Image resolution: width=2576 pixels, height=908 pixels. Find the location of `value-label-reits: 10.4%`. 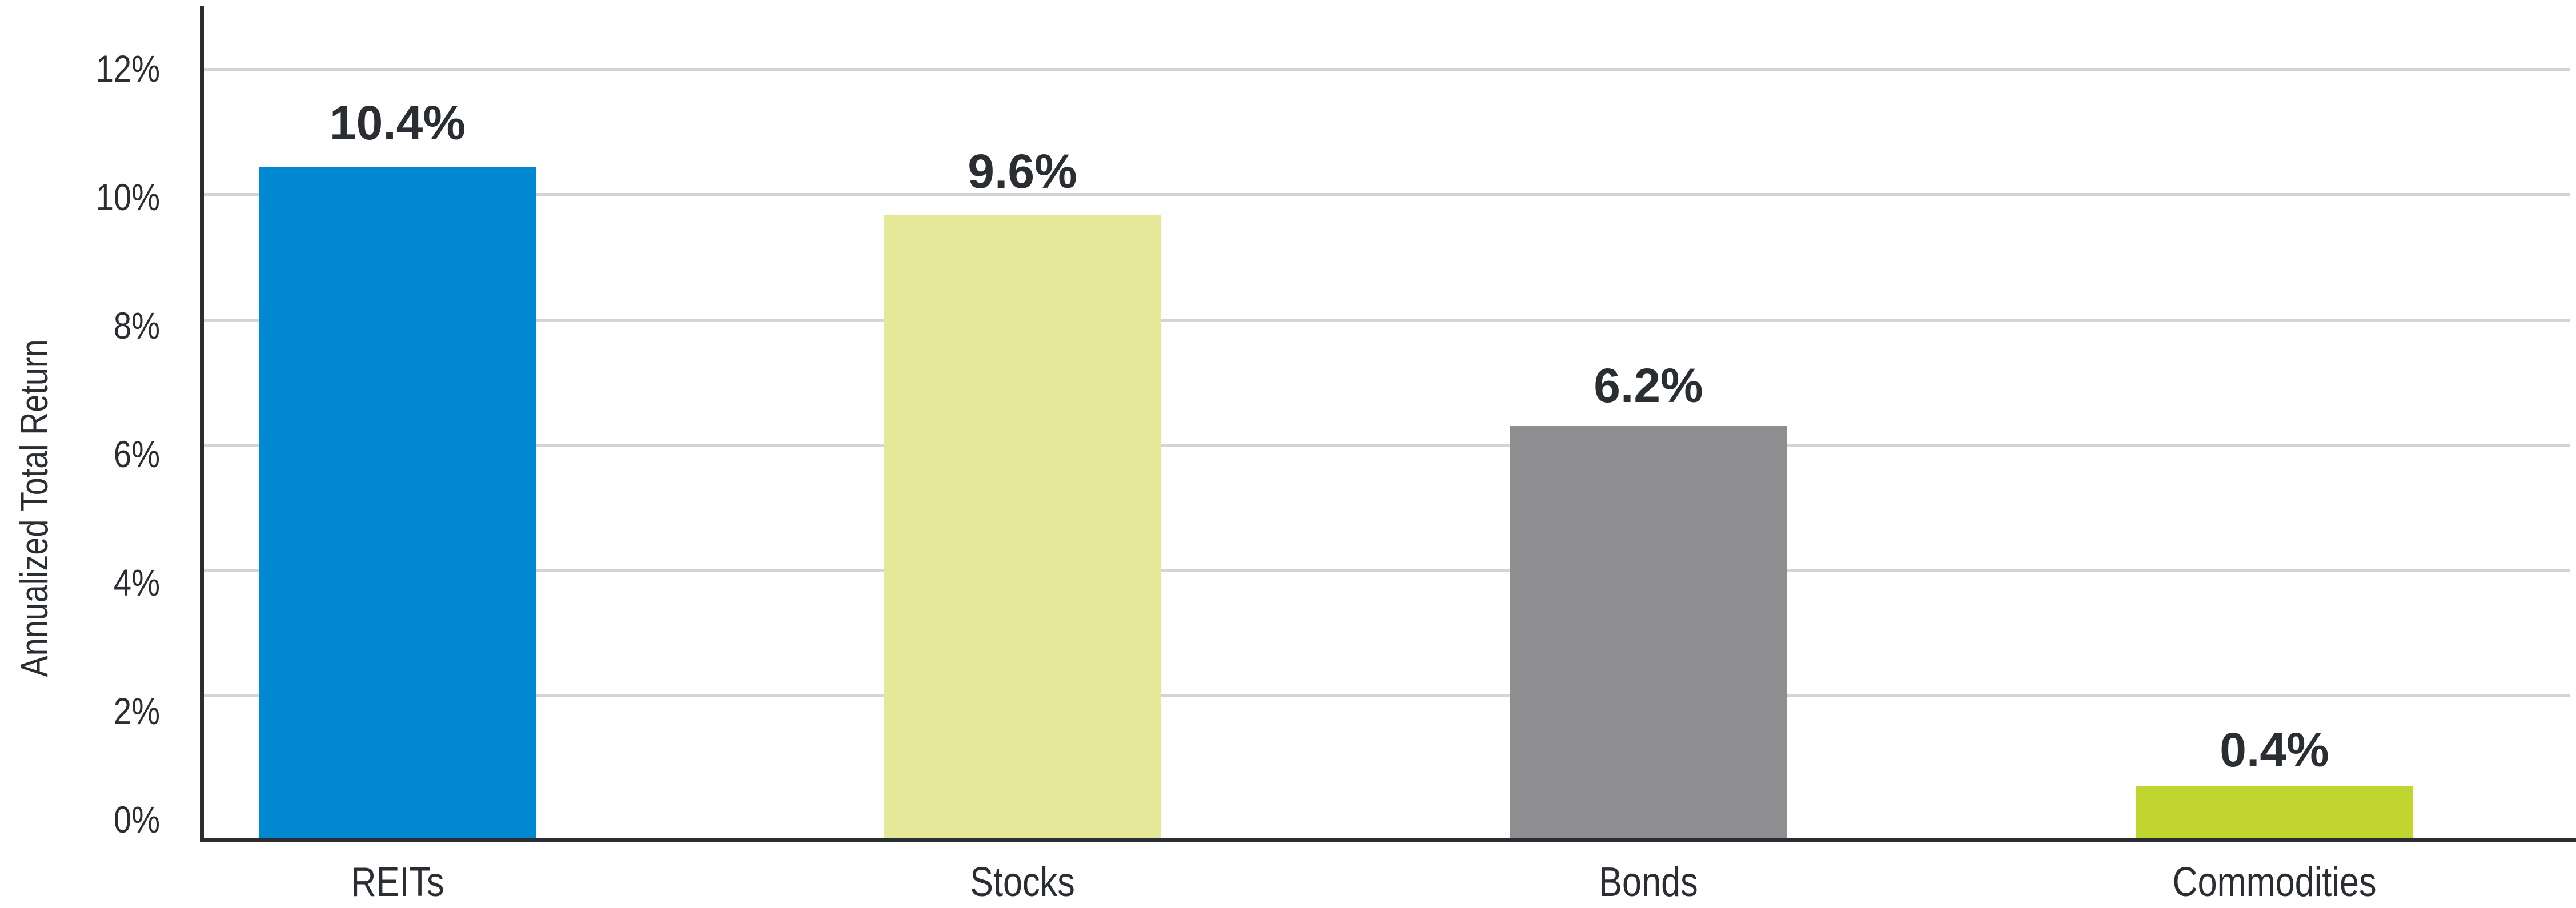

value-label-reits: 10.4% is located at coordinates (397, 123).